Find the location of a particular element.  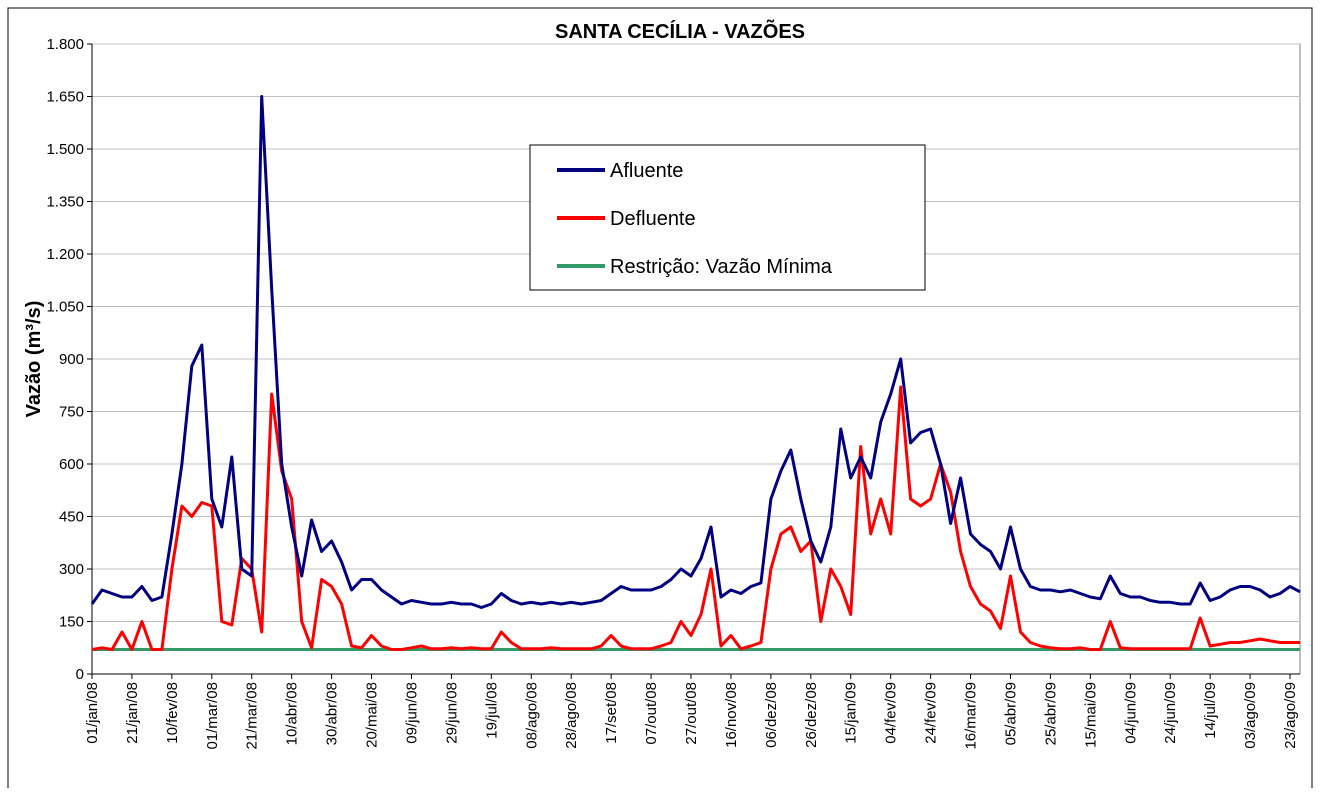

x-tick-label: 15/jan/09 is located at coordinates (851, 713).